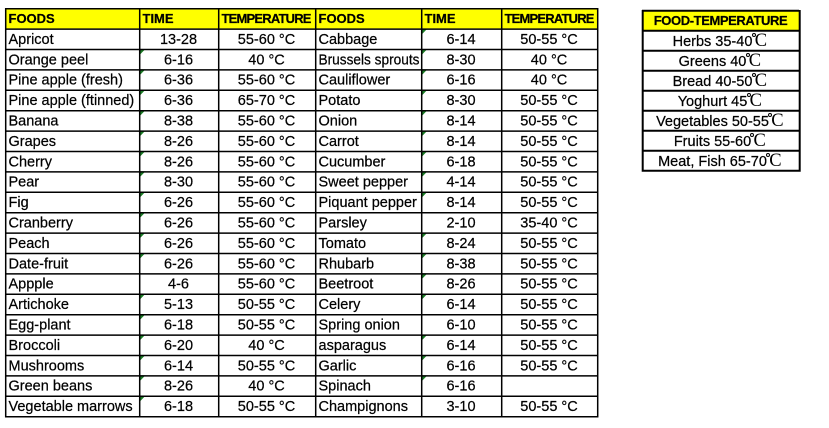  Describe the element at coordinates (31, 285) in the screenshot. I see `svg-text: Appple` at that location.